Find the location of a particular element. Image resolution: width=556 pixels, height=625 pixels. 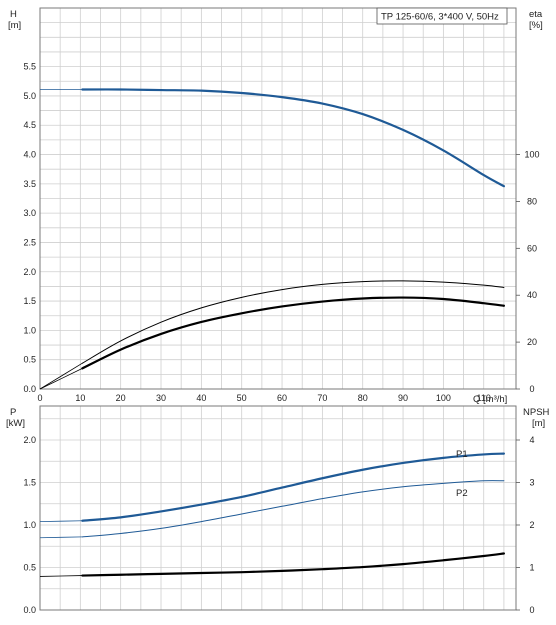

top-series-0-curve is located at coordinates (293, 138).